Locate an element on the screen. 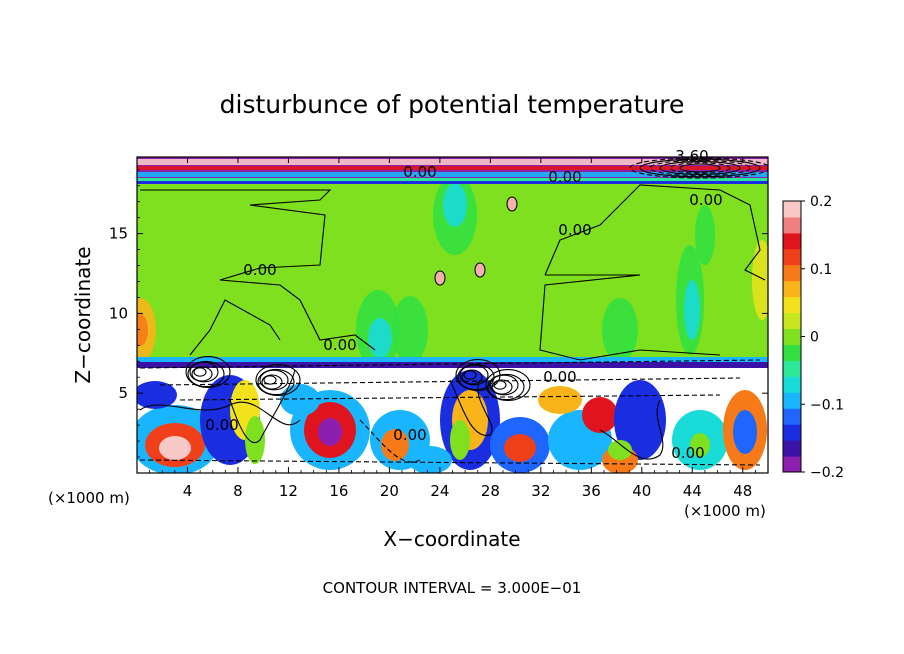  colorbar-tick-label: 0 is located at coordinates (814, 338).